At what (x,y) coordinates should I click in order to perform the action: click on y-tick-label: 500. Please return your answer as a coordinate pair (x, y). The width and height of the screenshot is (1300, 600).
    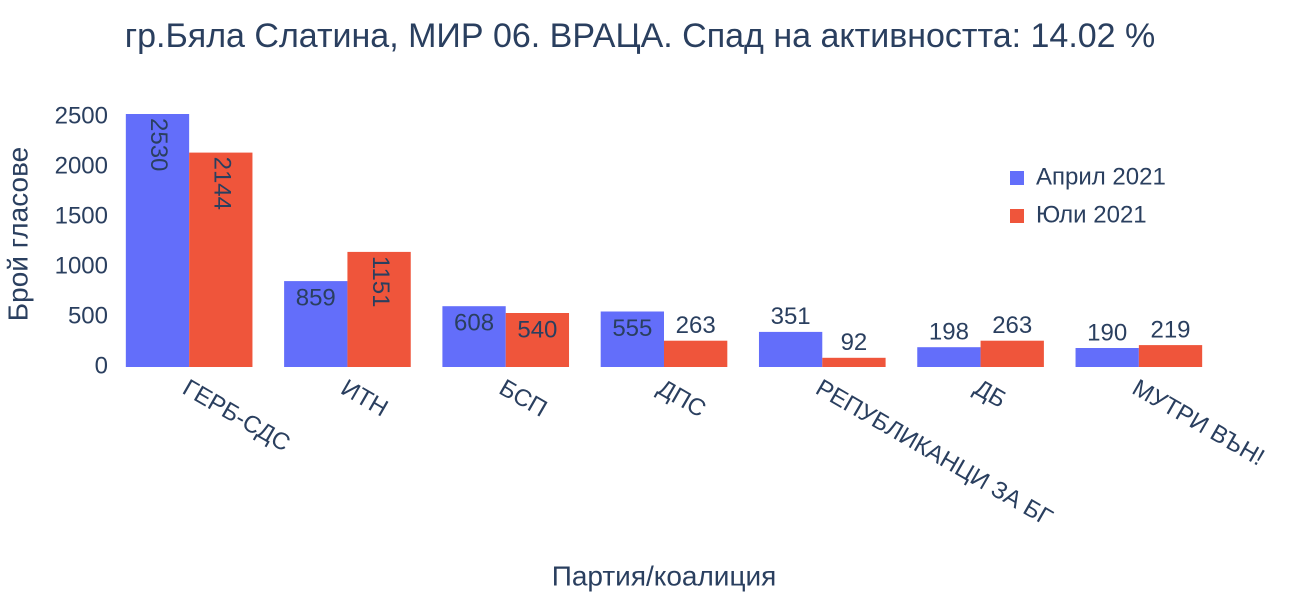
    Looking at the image, I should click on (88, 315).